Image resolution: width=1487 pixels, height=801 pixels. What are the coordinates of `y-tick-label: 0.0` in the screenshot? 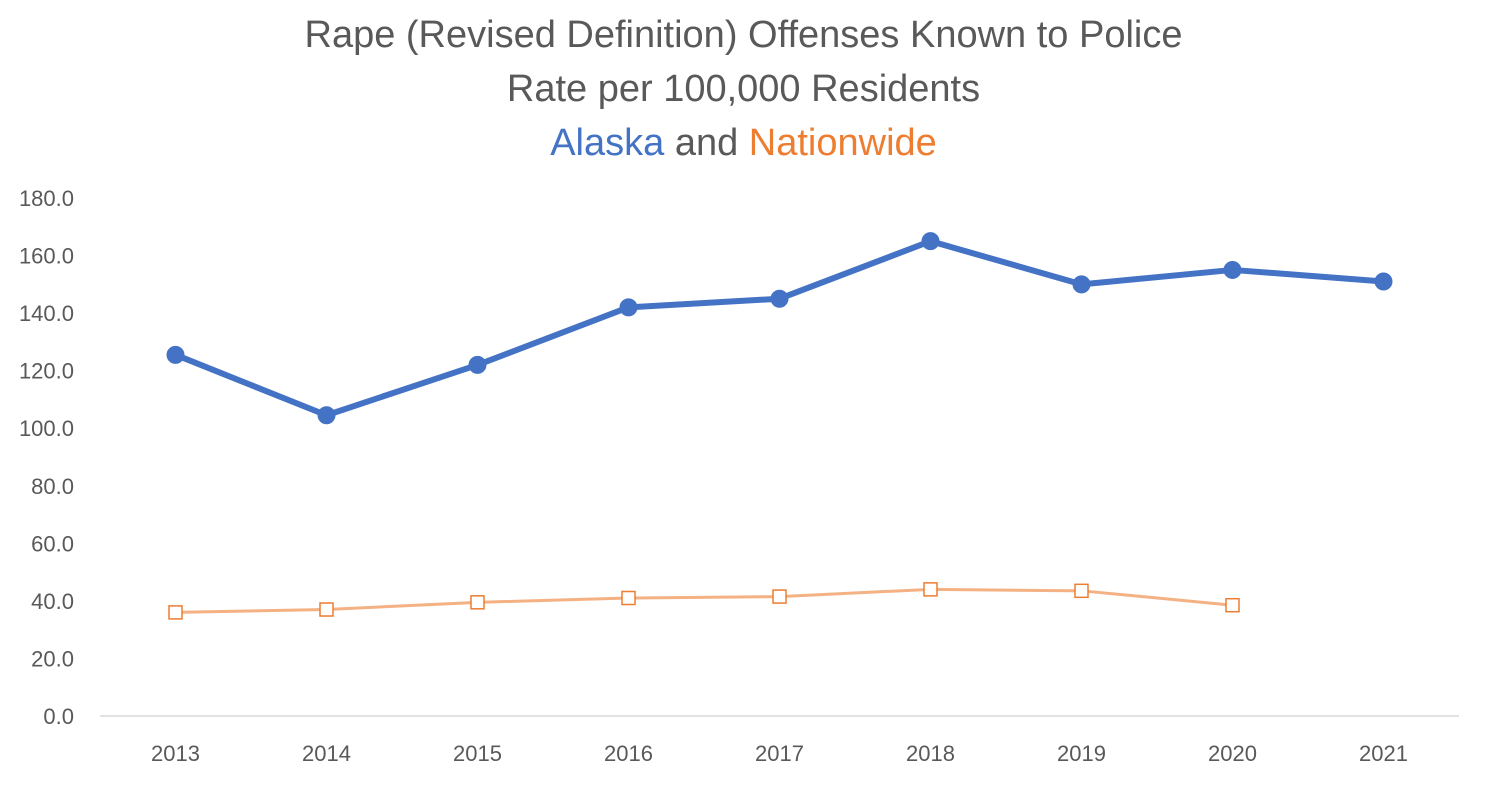 It's located at (58, 716).